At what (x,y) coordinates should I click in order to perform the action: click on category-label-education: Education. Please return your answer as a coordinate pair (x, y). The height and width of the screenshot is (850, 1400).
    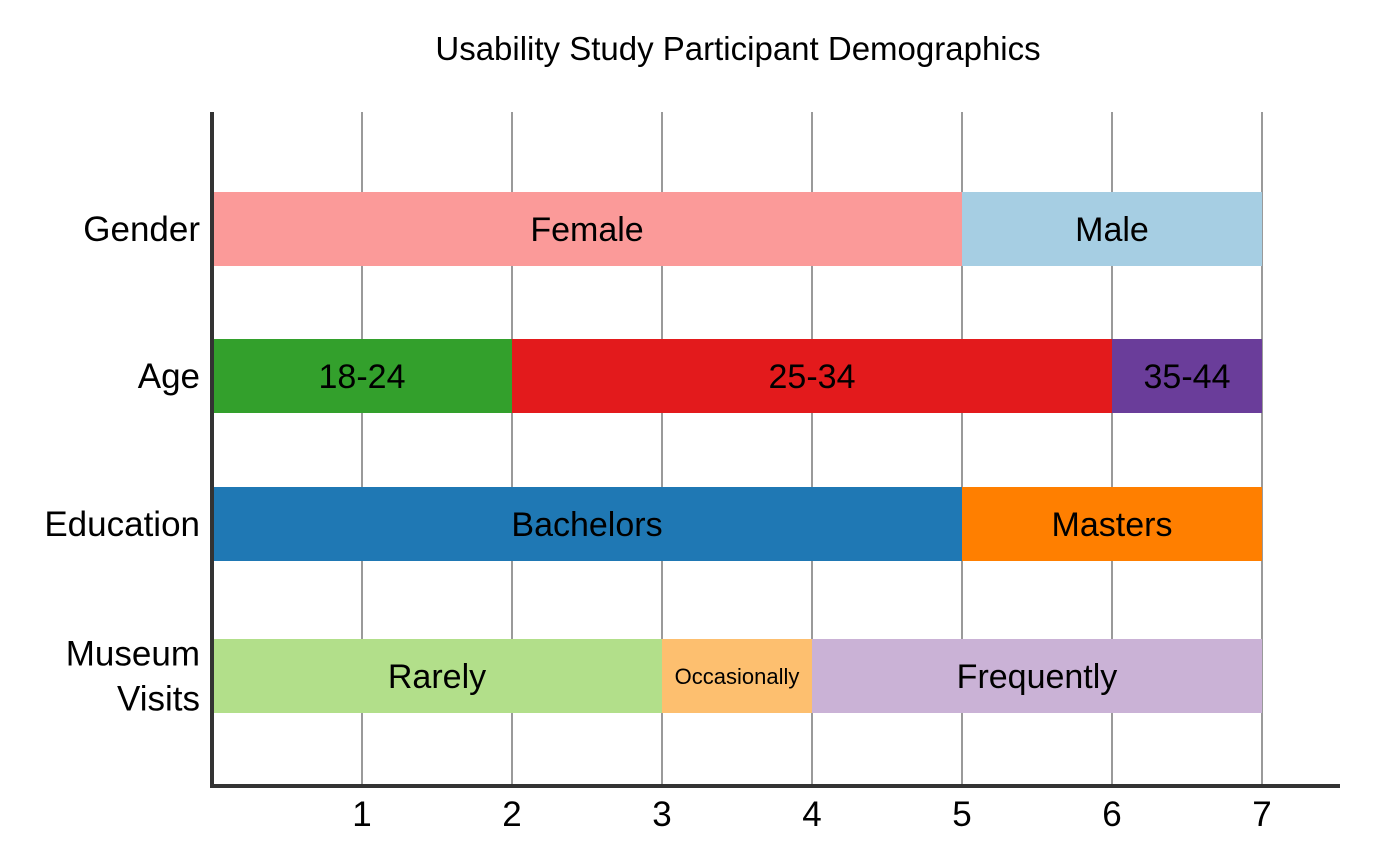
    Looking at the image, I should click on (122, 524).